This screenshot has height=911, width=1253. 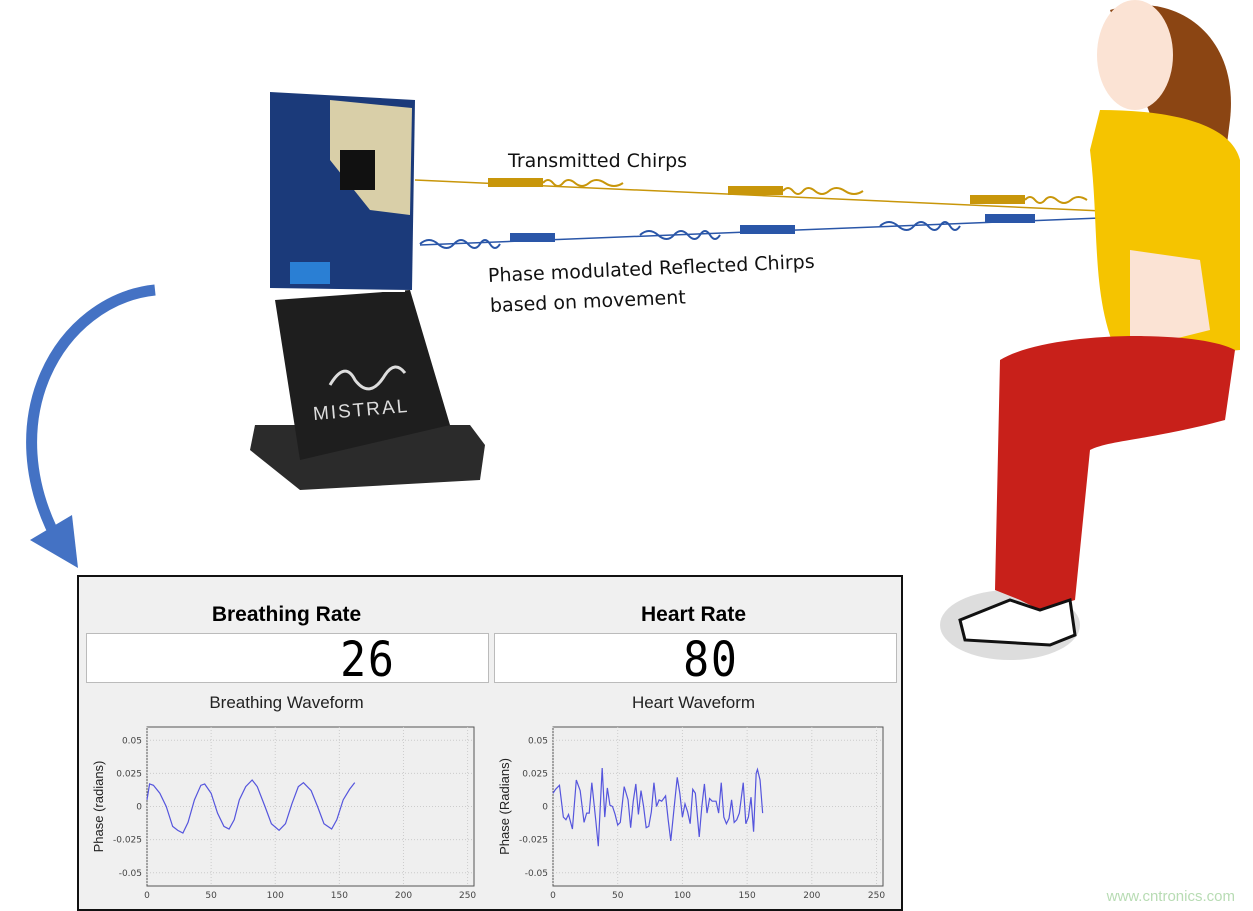 I want to click on heart-rate-display: 80, so click(x=695, y=660).